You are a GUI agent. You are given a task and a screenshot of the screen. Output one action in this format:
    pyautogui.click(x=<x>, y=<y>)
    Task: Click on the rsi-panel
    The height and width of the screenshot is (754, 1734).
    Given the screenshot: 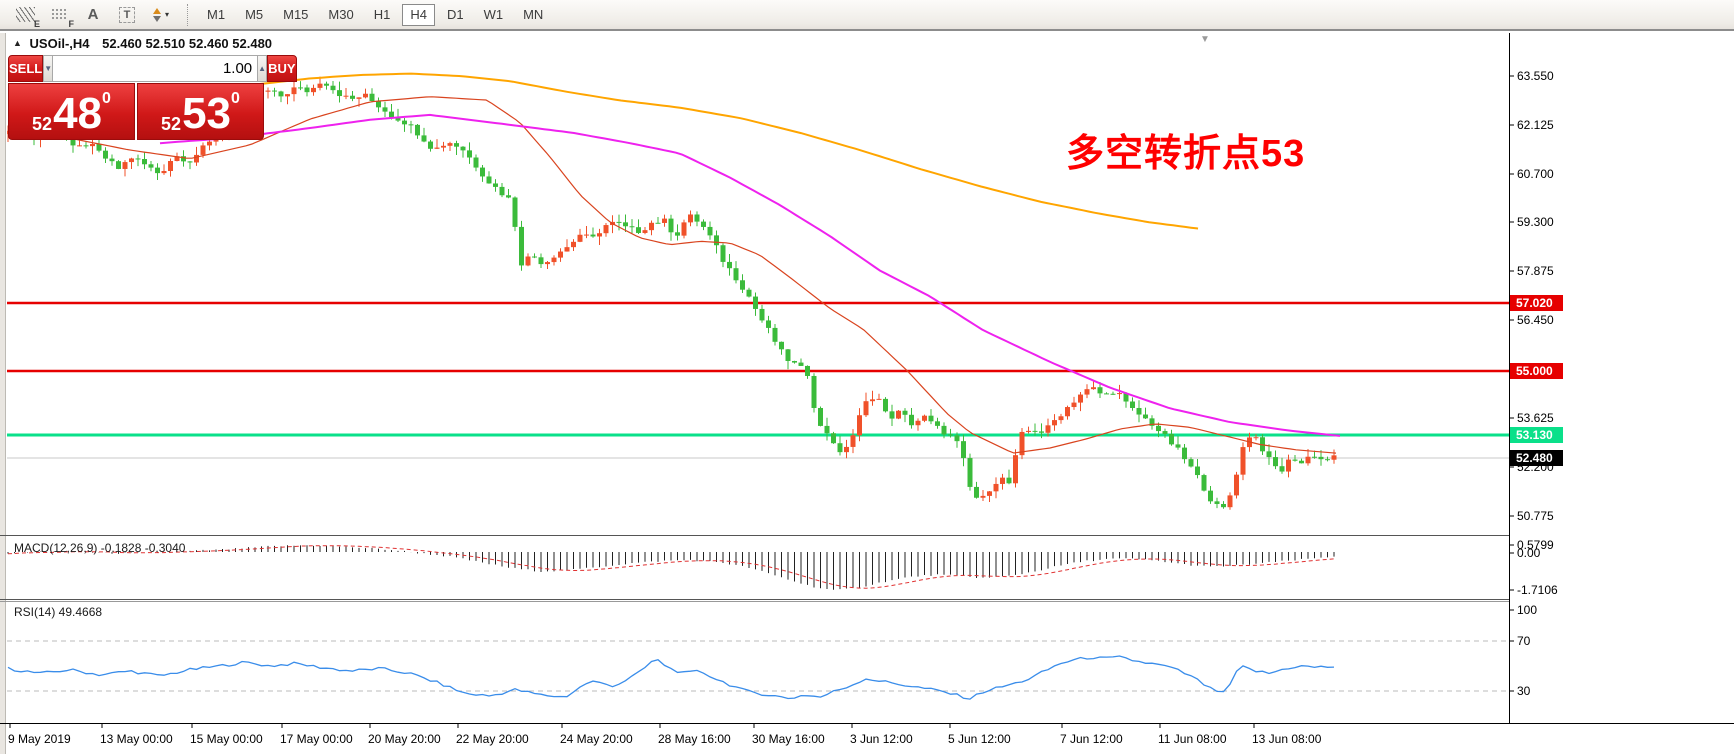 What is the action you would take?
    pyautogui.click(x=758, y=670)
    